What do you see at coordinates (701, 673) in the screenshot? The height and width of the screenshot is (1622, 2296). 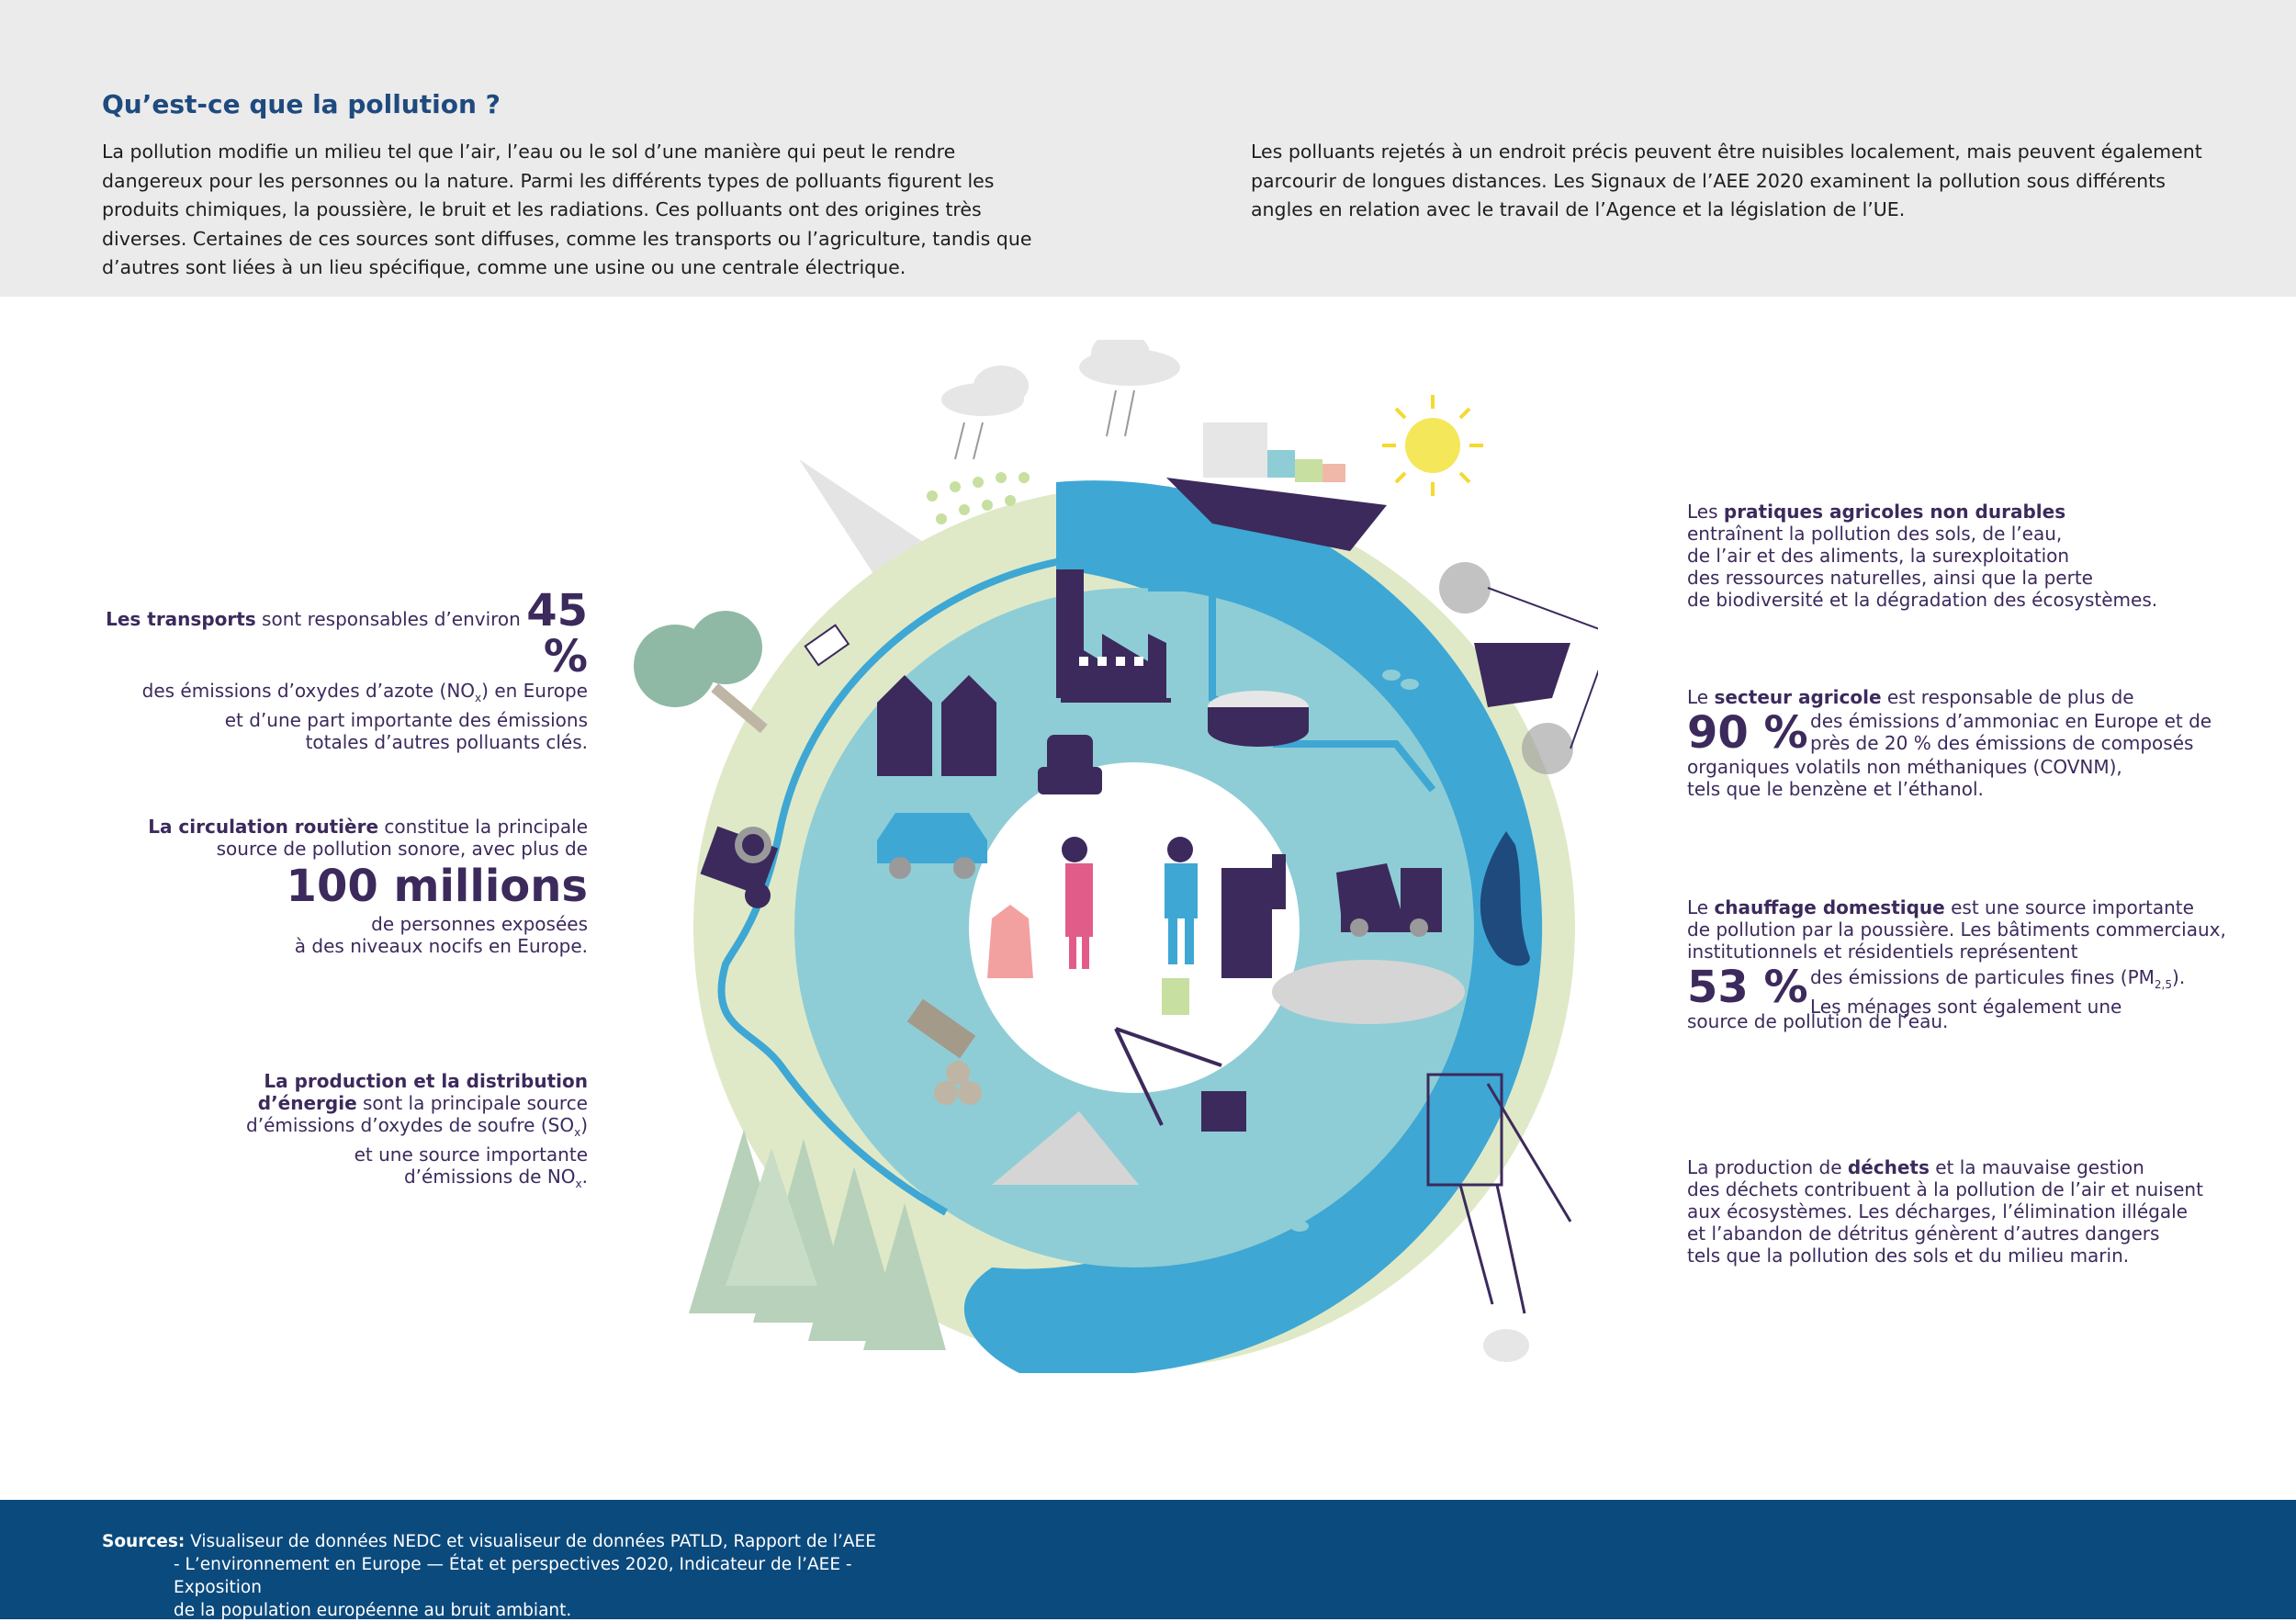 I see `tree-icon` at bounding box center [701, 673].